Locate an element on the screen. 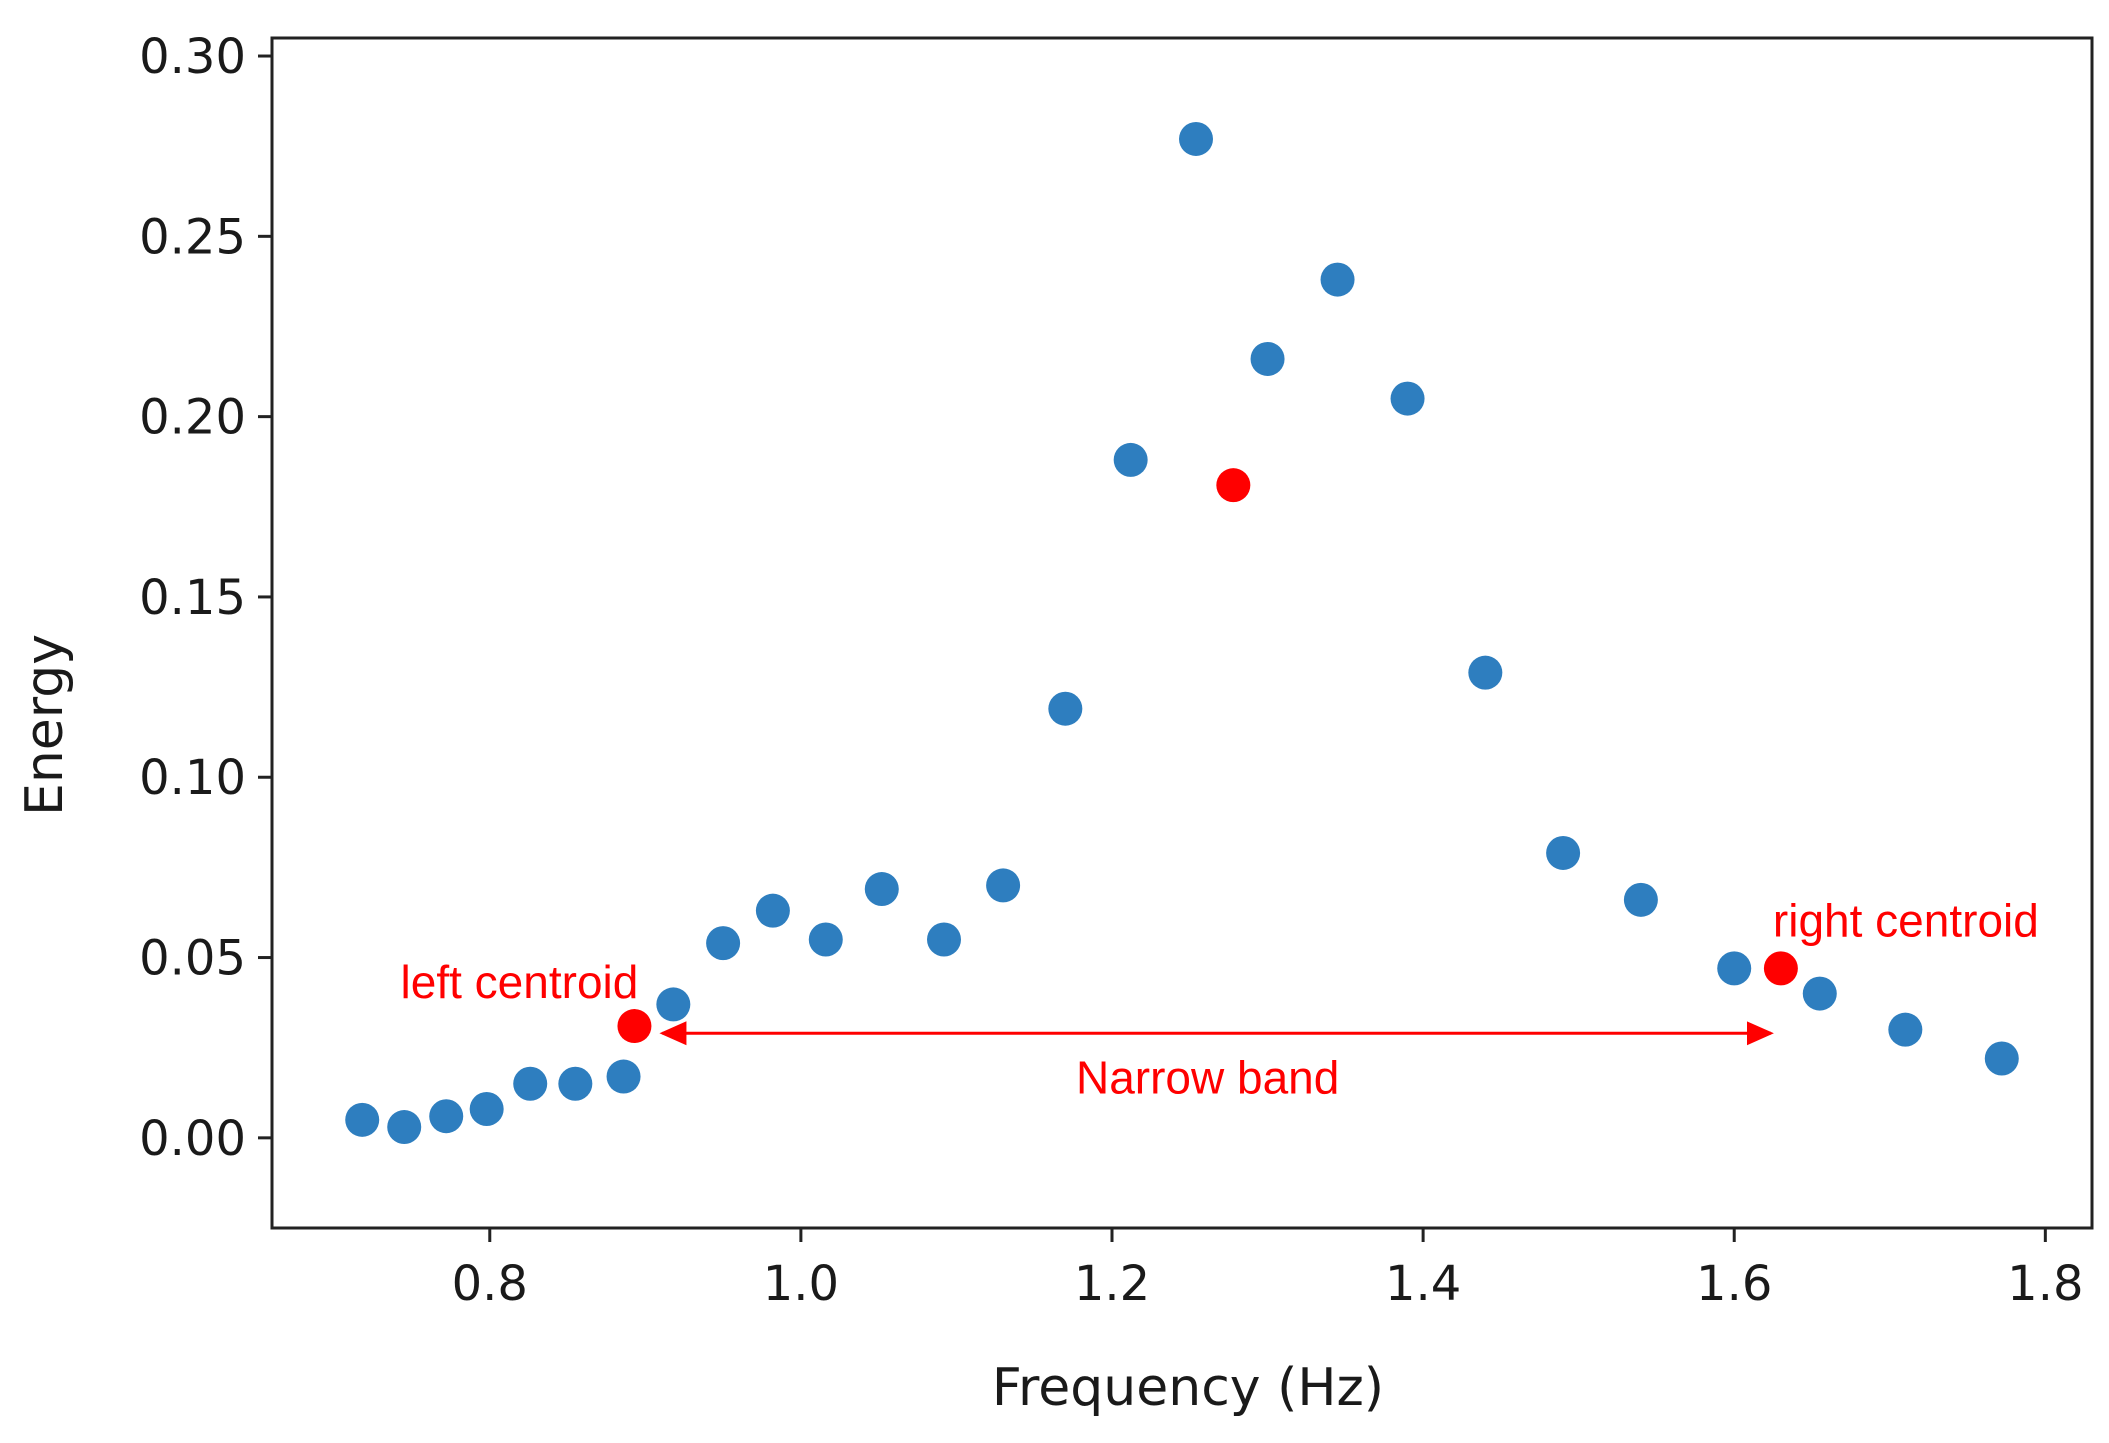  narrow-band-label: Narrow band is located at coordinates (1207, 1077).